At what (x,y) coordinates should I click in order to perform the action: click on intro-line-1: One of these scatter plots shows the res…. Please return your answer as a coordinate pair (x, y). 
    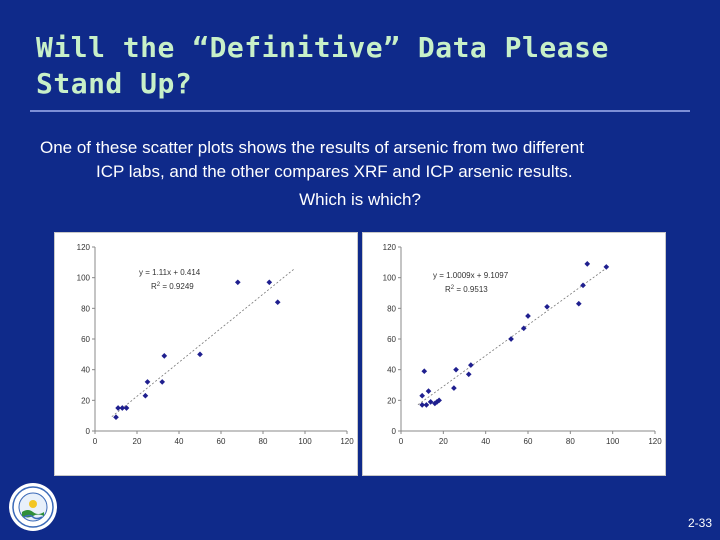
    Looking at the image, I should click on (312, 147).